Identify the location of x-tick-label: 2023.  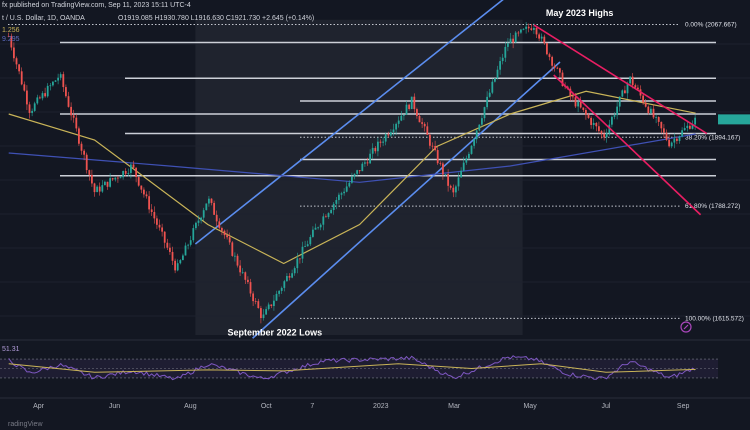
(381, 406).